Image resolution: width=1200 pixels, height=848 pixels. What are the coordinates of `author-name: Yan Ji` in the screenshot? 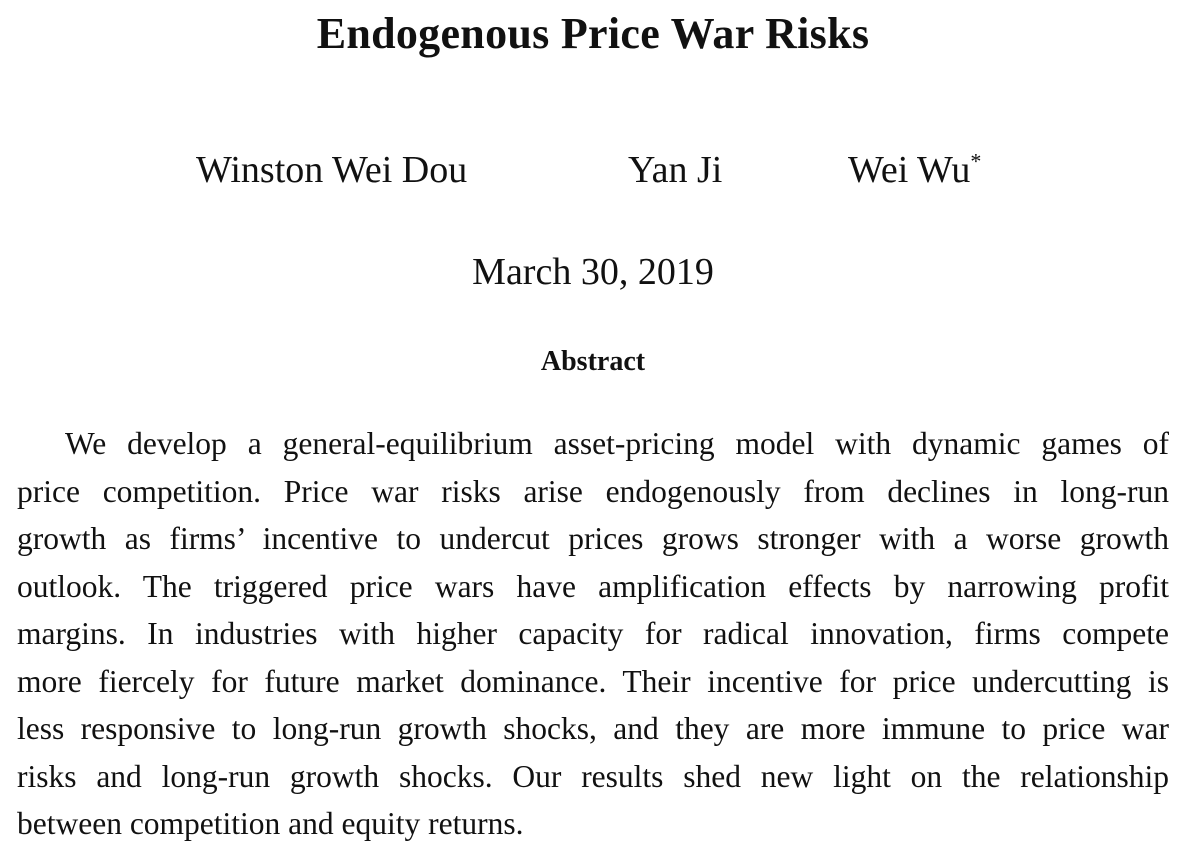 It's located at (675, 170).